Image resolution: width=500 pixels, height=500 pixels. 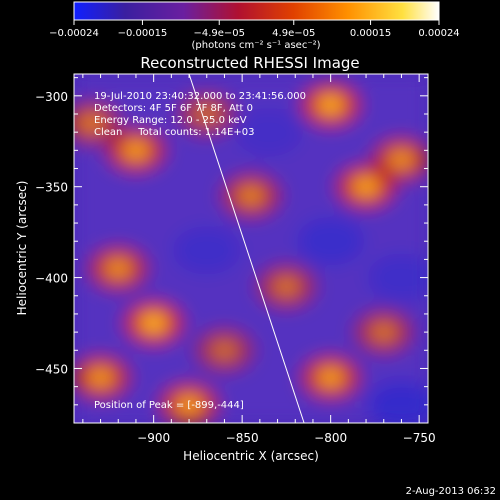 What do you see at coordinates (249, 63) in the screenshot?
I see `chart-title: Reconstructed RHESSI Image` at bounding box center [249, 63].